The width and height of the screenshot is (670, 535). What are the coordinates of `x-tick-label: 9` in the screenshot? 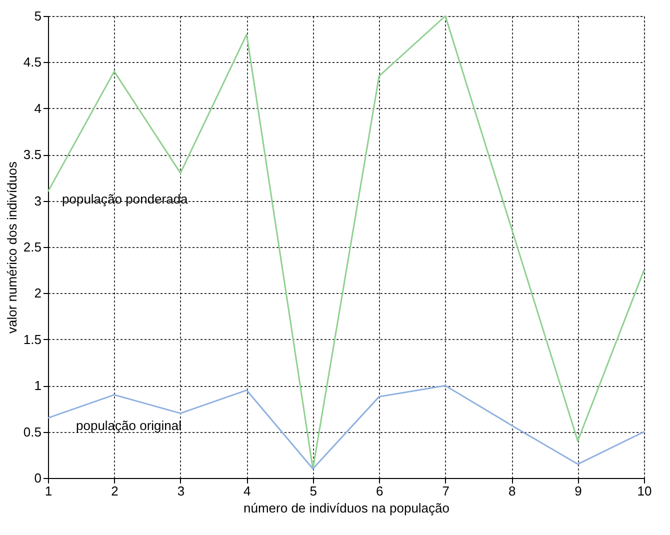 It's located at (578, 491).